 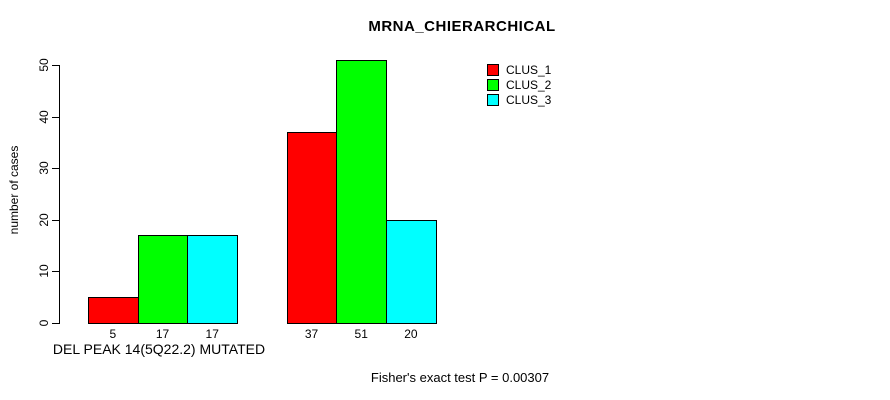 I want to click on fisher-test-annotation: Fisher's exact test P = 0.00307, so click(x=460, y=377).